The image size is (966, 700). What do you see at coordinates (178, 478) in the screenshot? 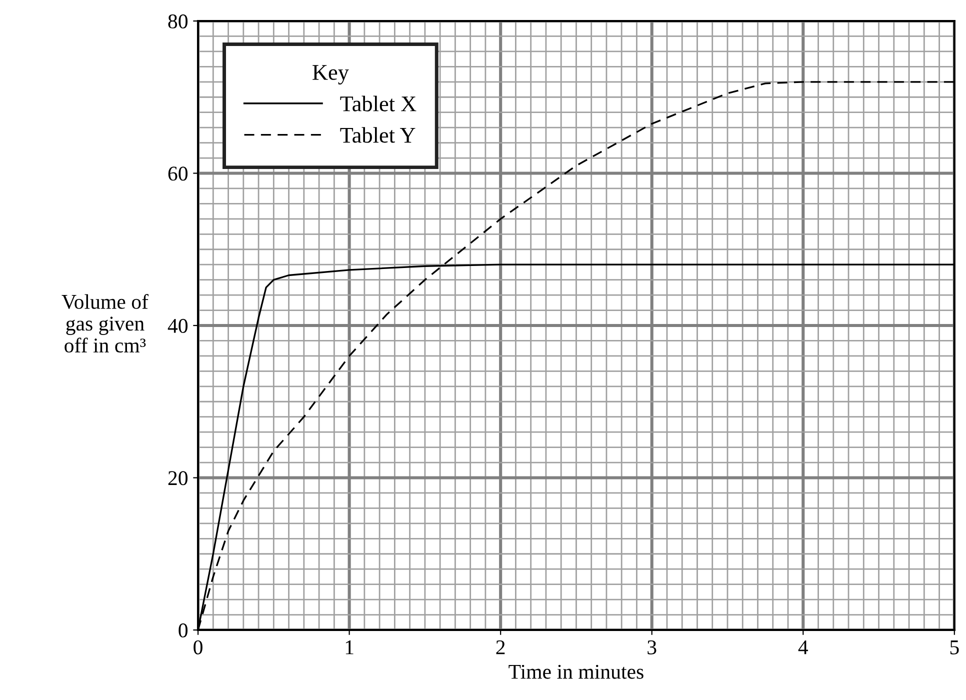
I see `y-tick-label: 20` at bounding box center [178, 478].